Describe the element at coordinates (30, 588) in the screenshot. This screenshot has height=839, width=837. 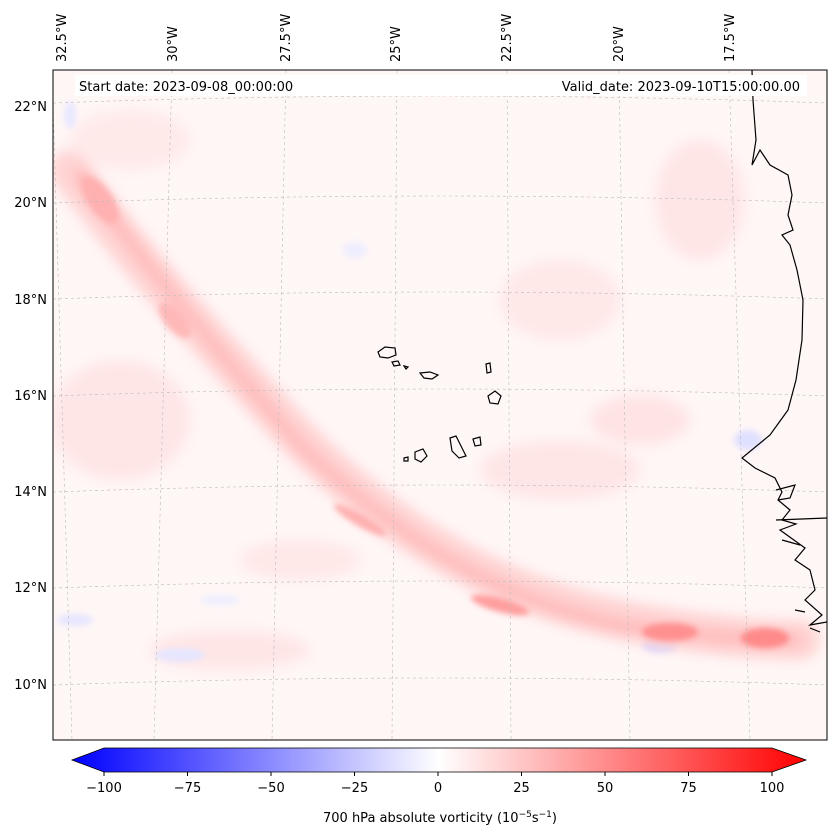
I see `lat-label: 12°N` at that location.